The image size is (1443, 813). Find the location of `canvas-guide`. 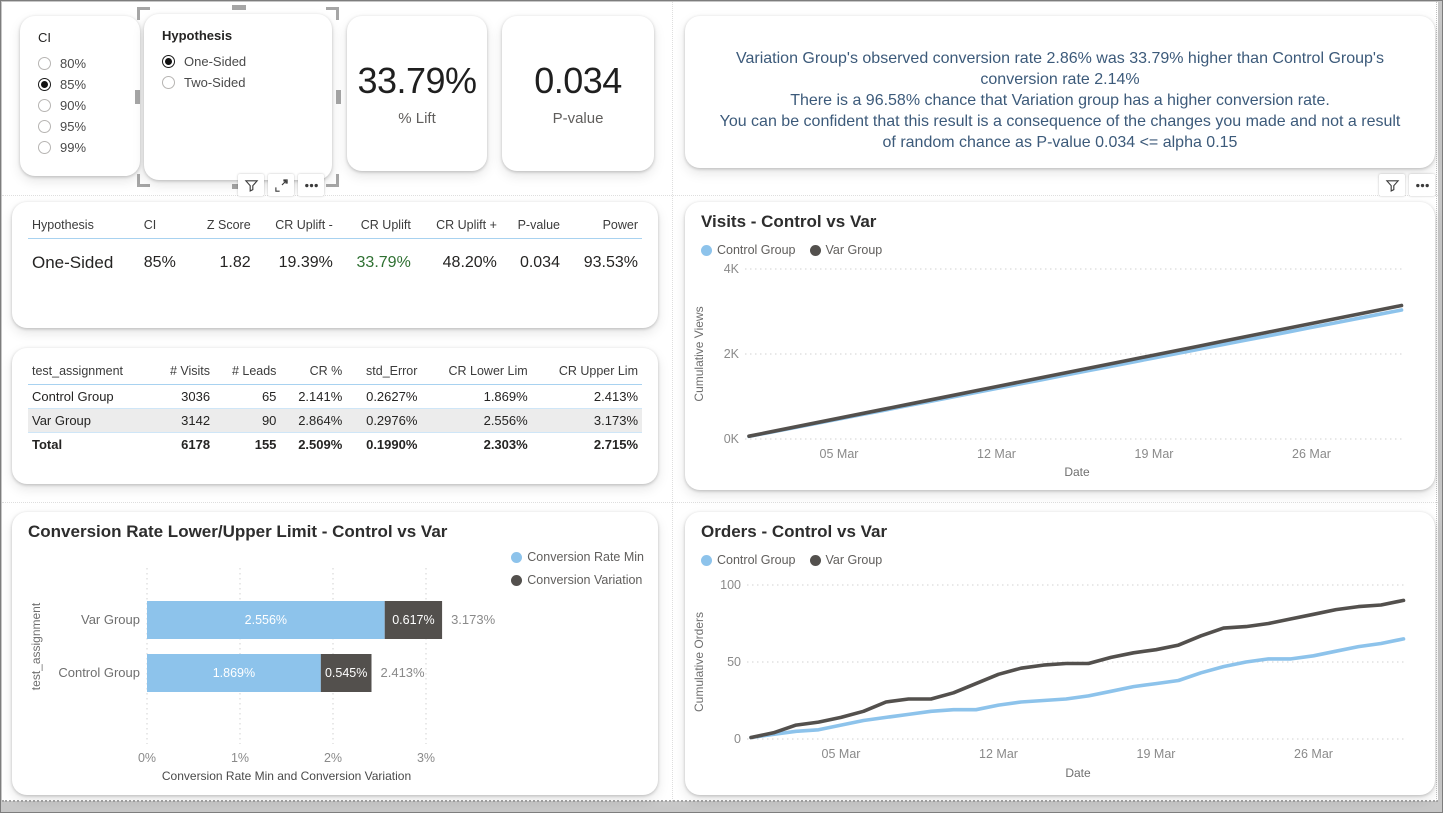

canvas-guide is located at coordinates (720, 195).